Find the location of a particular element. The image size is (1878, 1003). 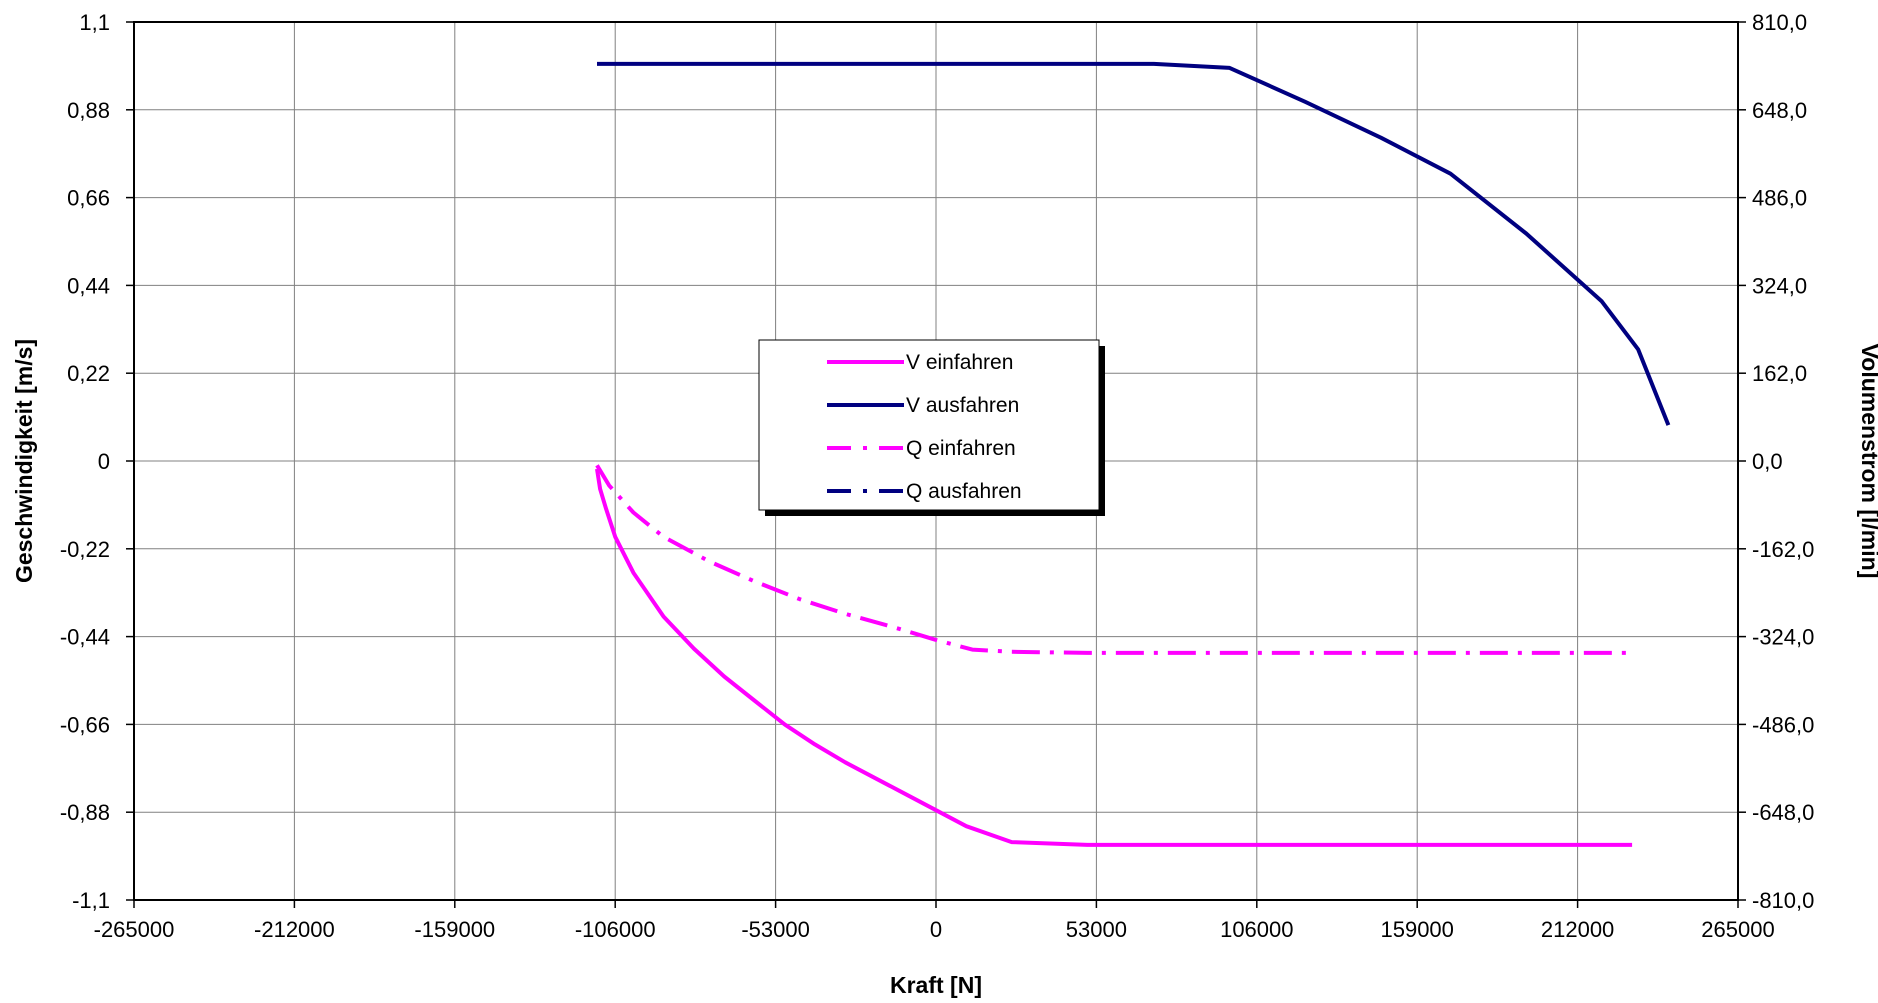

y2-tick-label: 648,0 is located at coordinates (1779, 110).